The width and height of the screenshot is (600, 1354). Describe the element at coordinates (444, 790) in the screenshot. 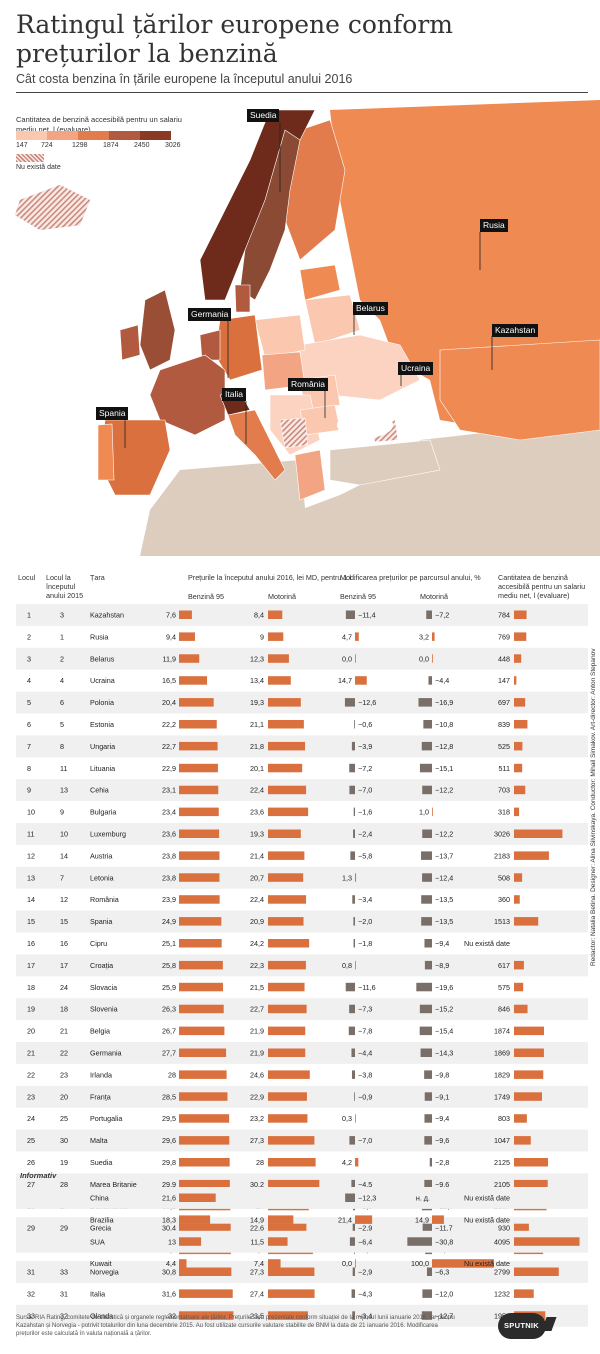

I see `cell-change-diesel: −12,2` at that location.